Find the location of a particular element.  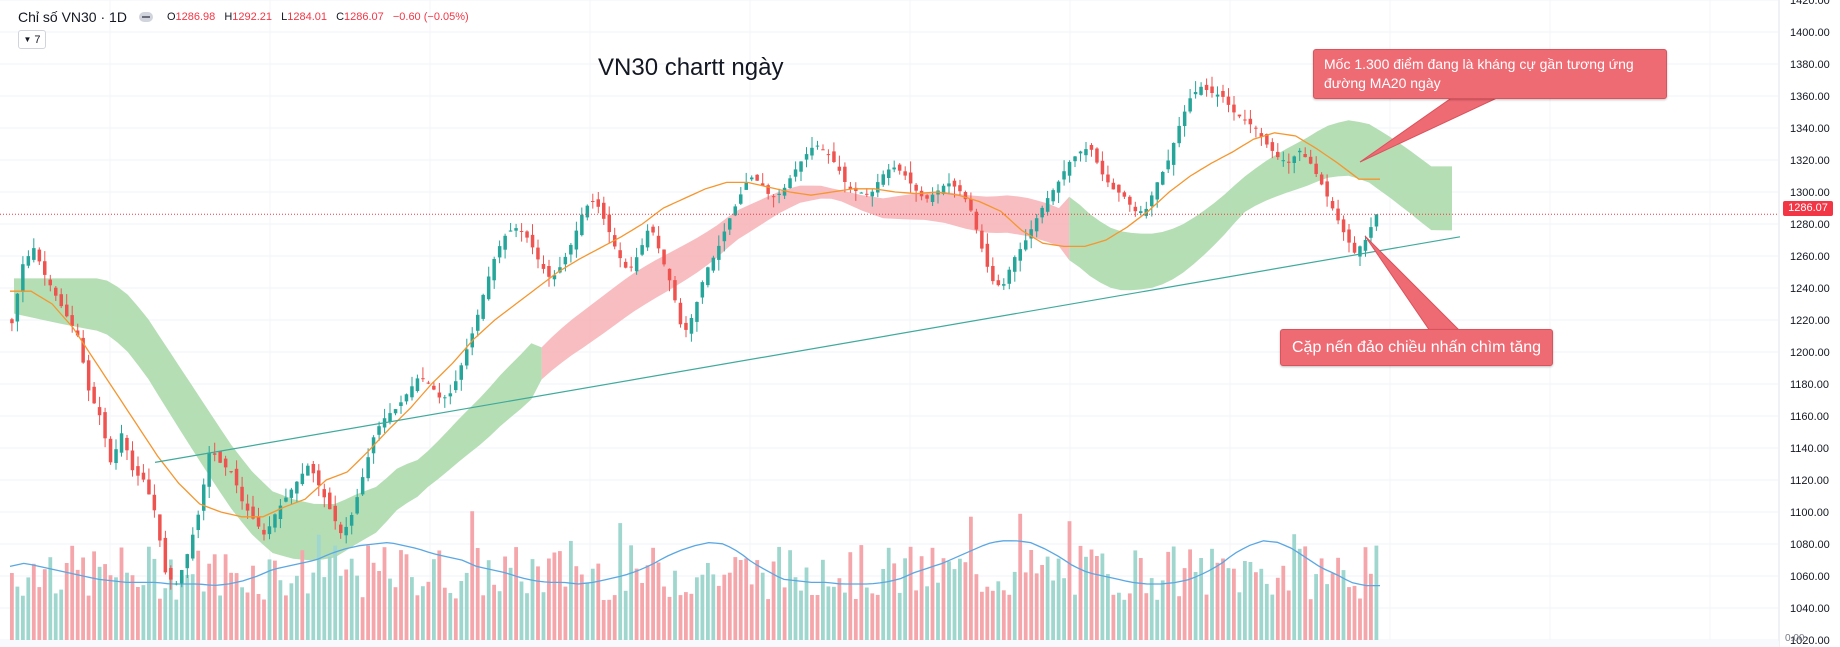

open-value: 1286.98 is located at coordinates (195, 17).